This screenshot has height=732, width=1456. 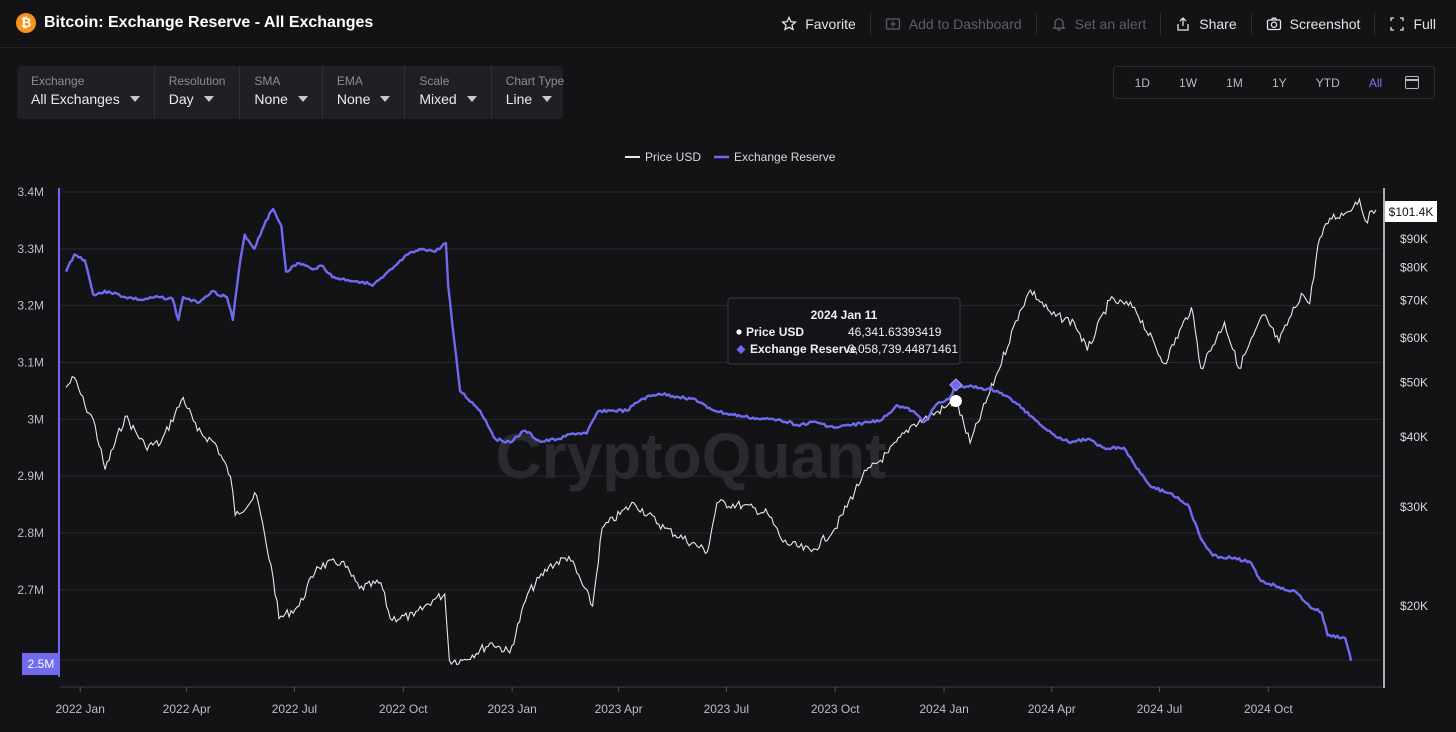 I want to click on filter-label: Resolution, so click(x=197, y=81).